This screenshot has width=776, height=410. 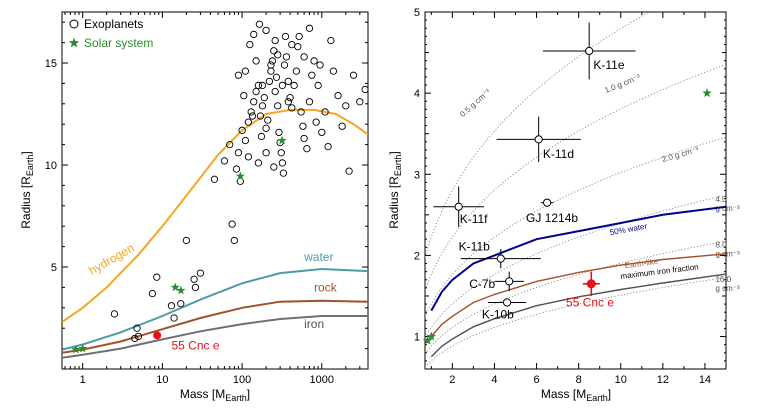 I want to click on highlight-point-right, so click(x=591, y=284).